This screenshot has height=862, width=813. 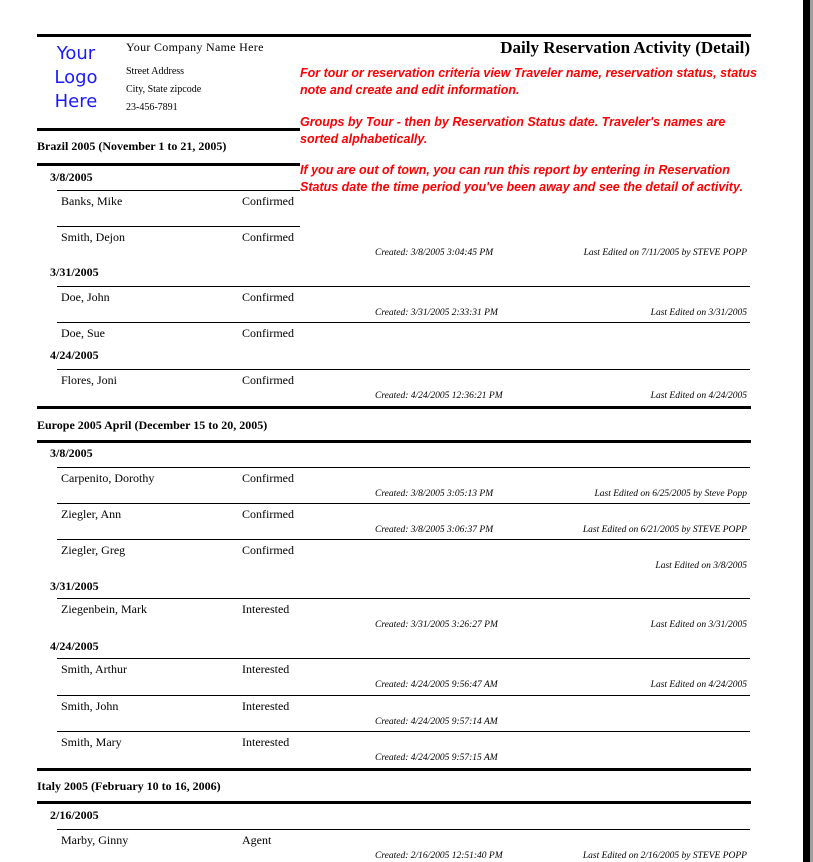 What do you see at coordinates (664, 856) in the screenshot?
I see `last-edited-info: Last Edited on 2/16/2005 by STEVE POPP` at bounding box center [664, 856].